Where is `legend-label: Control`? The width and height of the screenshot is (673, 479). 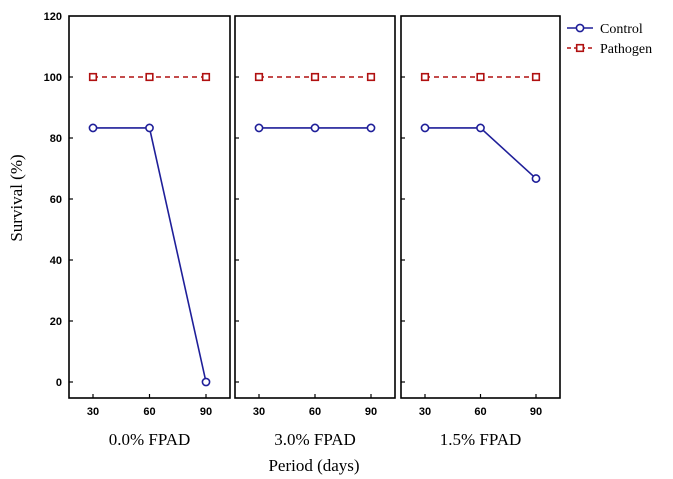
legend-label: Control is located at coordinates (621, 29).